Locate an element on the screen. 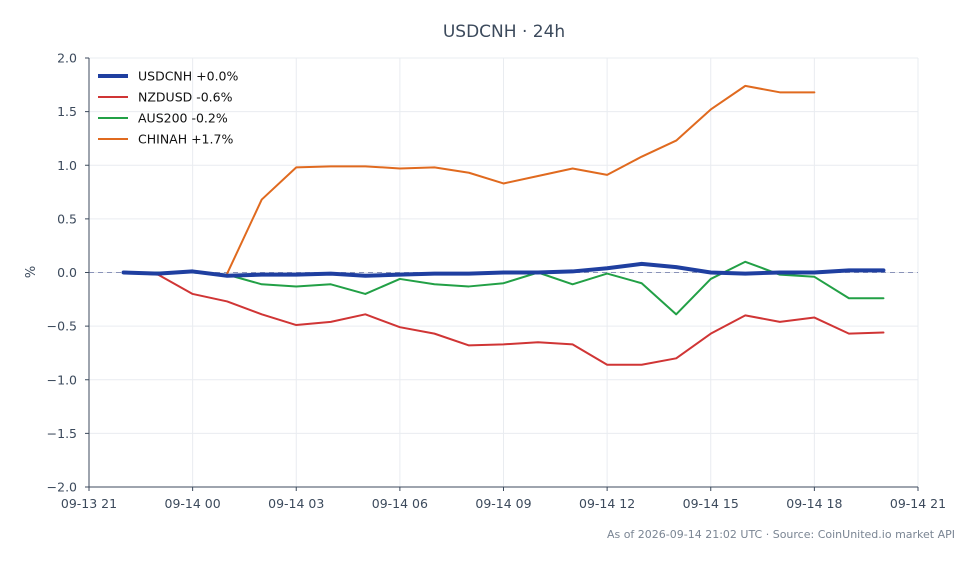 The height and width of the screenshot is (564, 979). x-tick-label: 09-14 00 is located at coordinates (193, 503).